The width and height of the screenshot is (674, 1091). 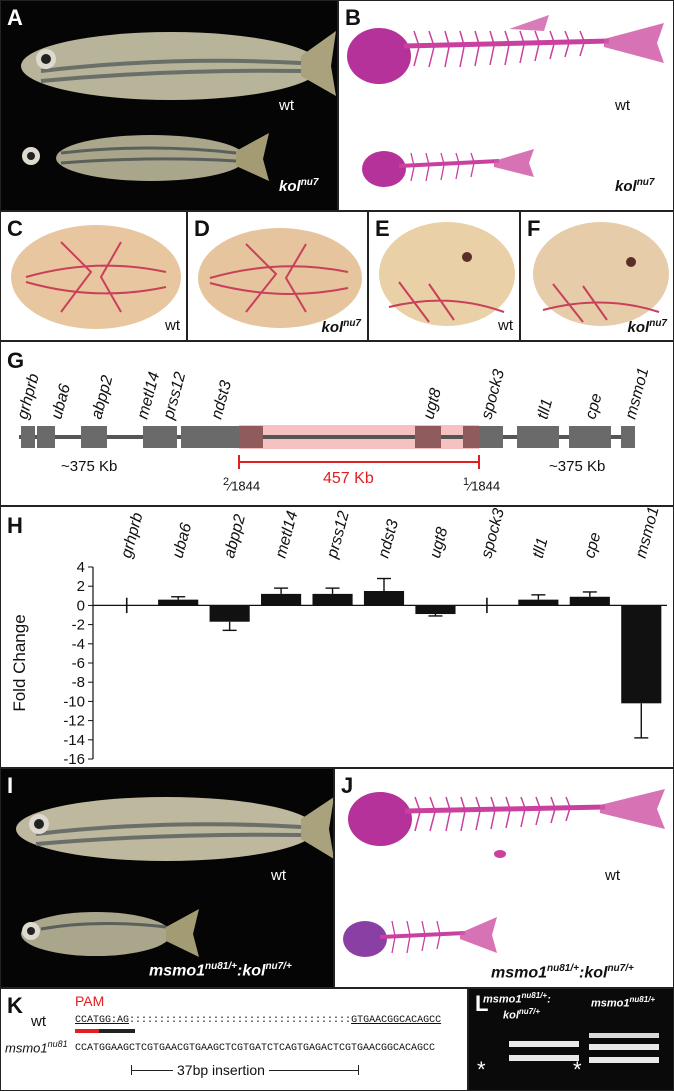 What do you see at coordinates (10, 785) in the screenshot?
I see `panel-label-i: I` at bounding box center [10, 785].